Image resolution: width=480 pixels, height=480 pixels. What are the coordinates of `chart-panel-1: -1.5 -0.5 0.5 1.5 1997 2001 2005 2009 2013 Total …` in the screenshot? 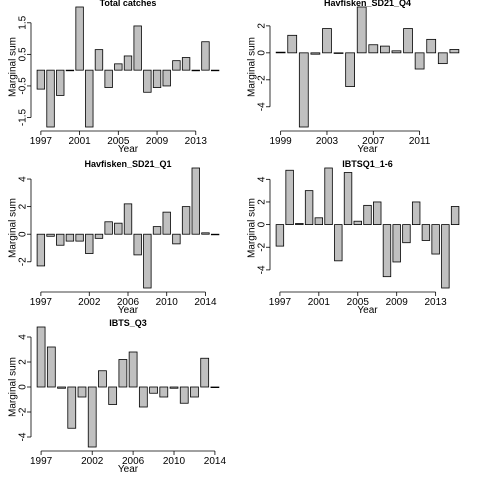 It's located at (114, 77).